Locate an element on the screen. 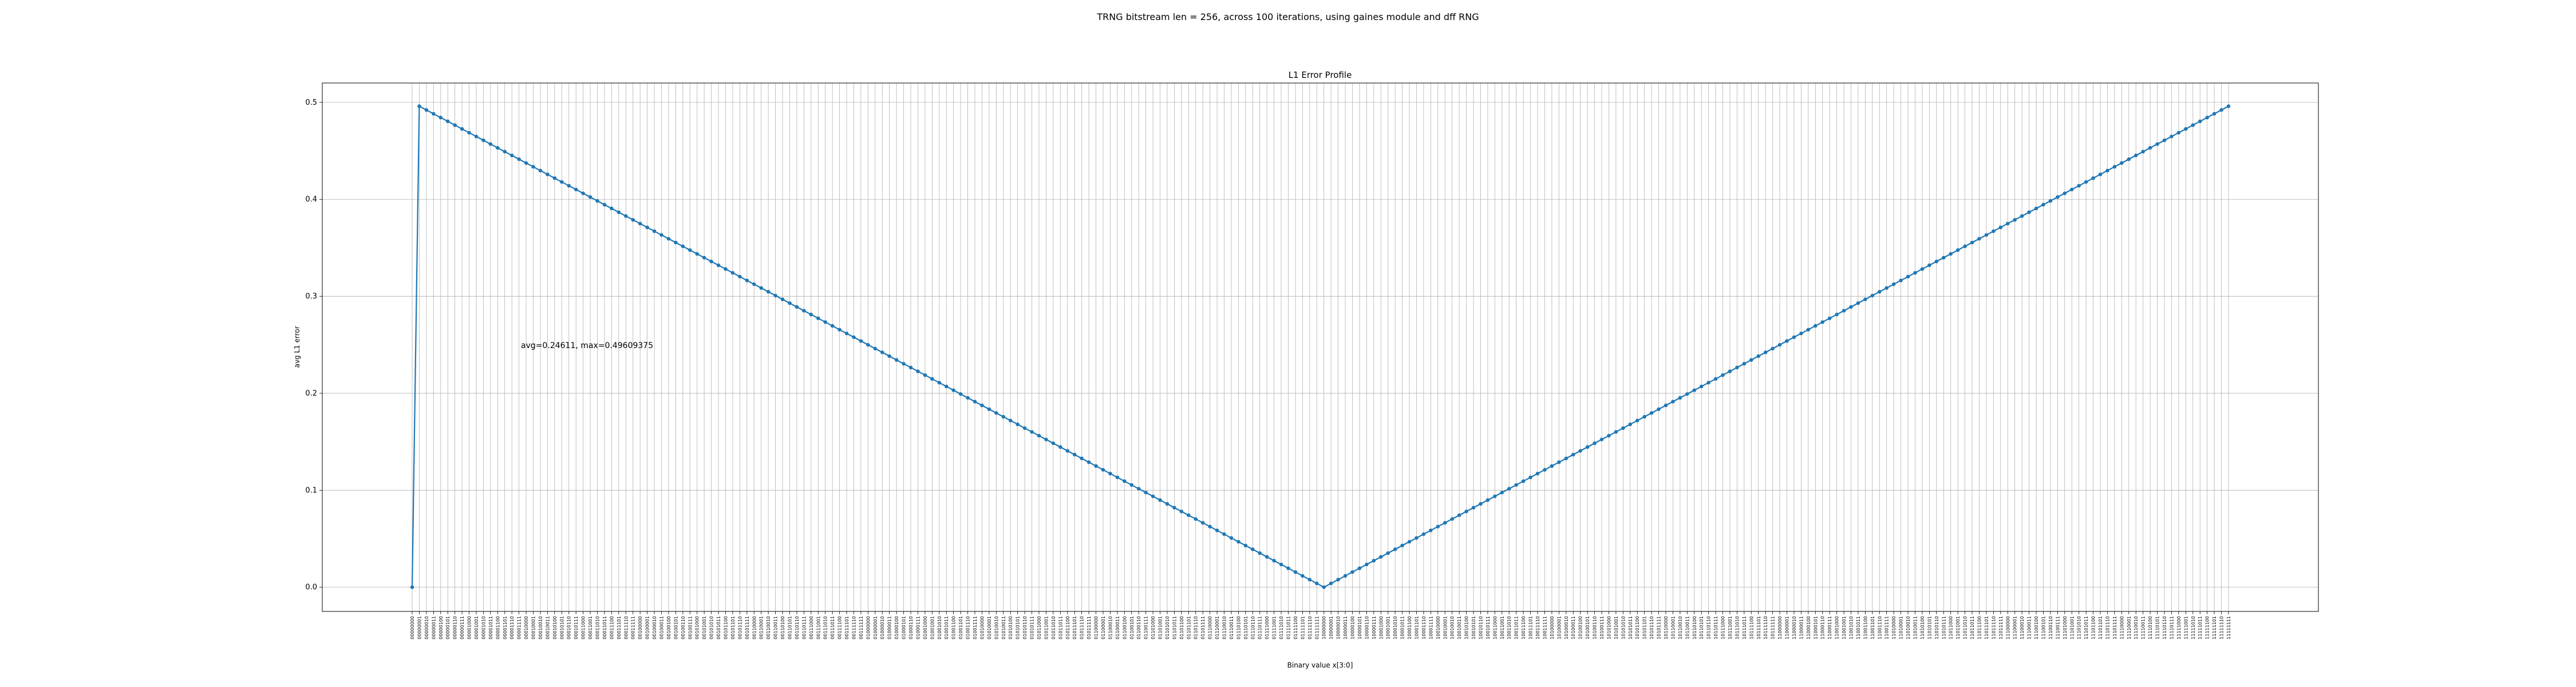  x-tick-label: 01010110 is located at coordinates (1025, 627).